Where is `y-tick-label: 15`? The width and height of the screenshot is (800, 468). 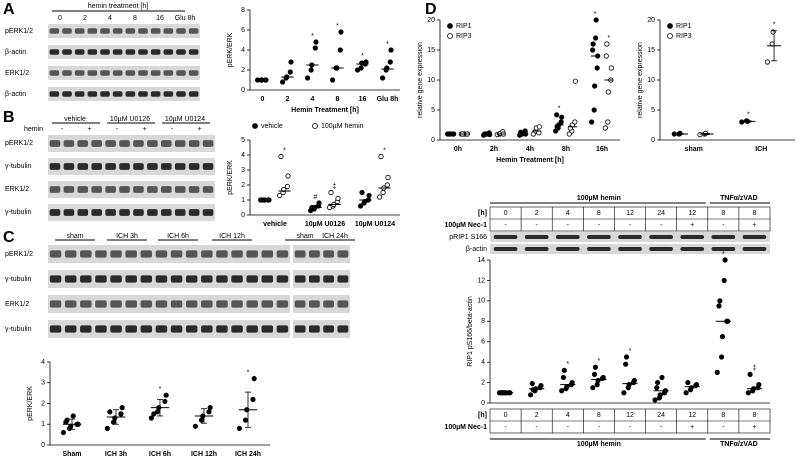
y-tick-label: 15 is located at coordinates (431, 50).